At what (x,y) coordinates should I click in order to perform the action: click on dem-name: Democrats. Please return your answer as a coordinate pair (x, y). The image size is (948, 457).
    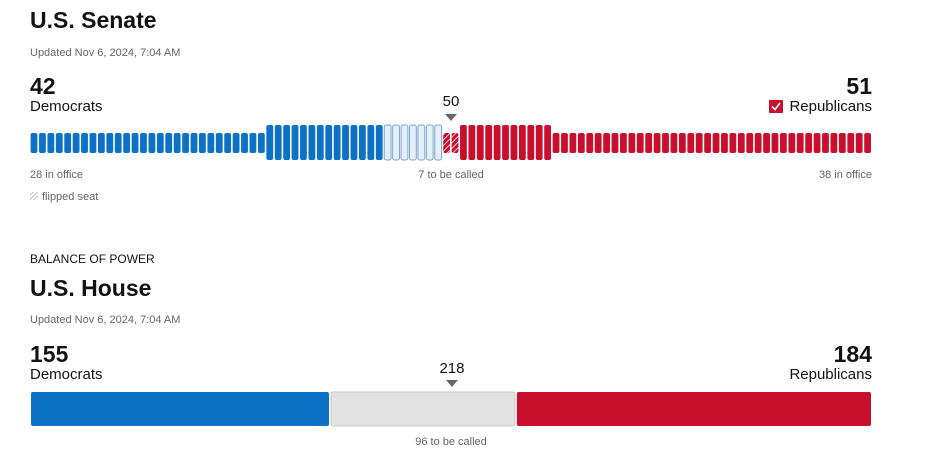
    Looking at the image, I should click on (66, 106).